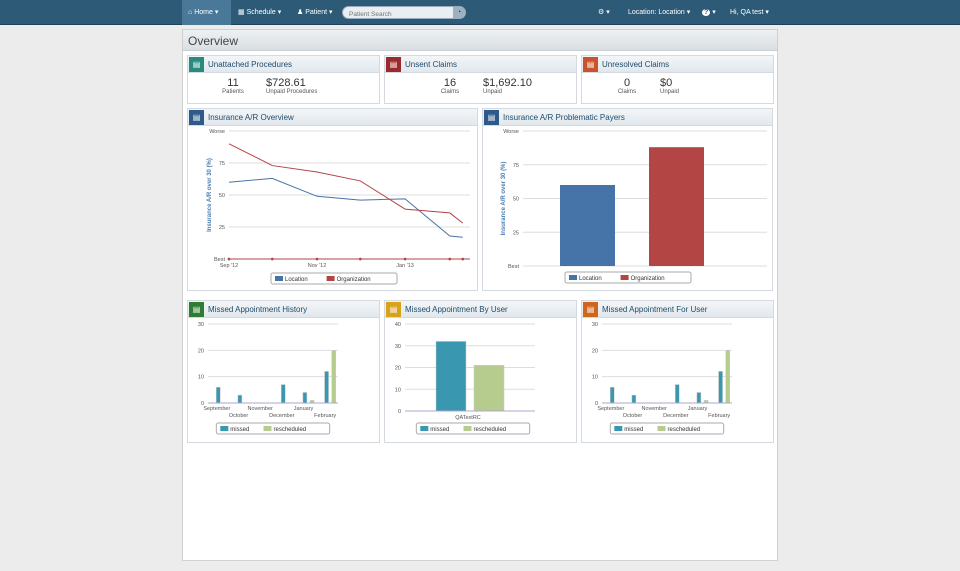 The height and width of the screenshot is (571, 960). Describe the element at coordinates (222, 228) in the screenshot. I see `y-tick-label: 25` at that location.